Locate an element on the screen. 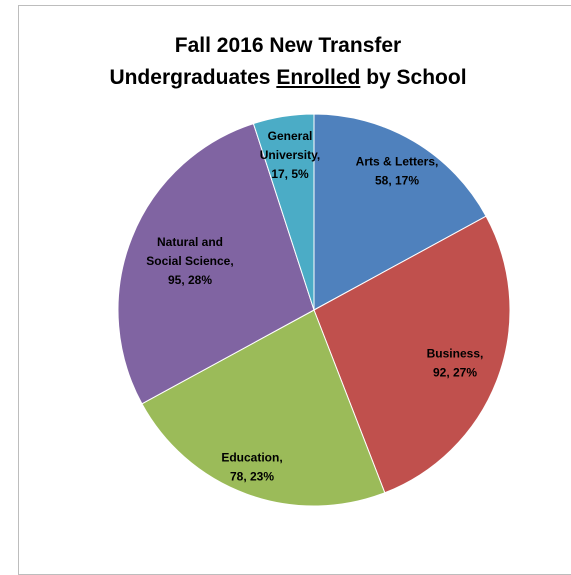 The width and height of the screenshot is (571, 575). title-line: Undergraduates Enrolled by School is located at coordinates (288, 78).